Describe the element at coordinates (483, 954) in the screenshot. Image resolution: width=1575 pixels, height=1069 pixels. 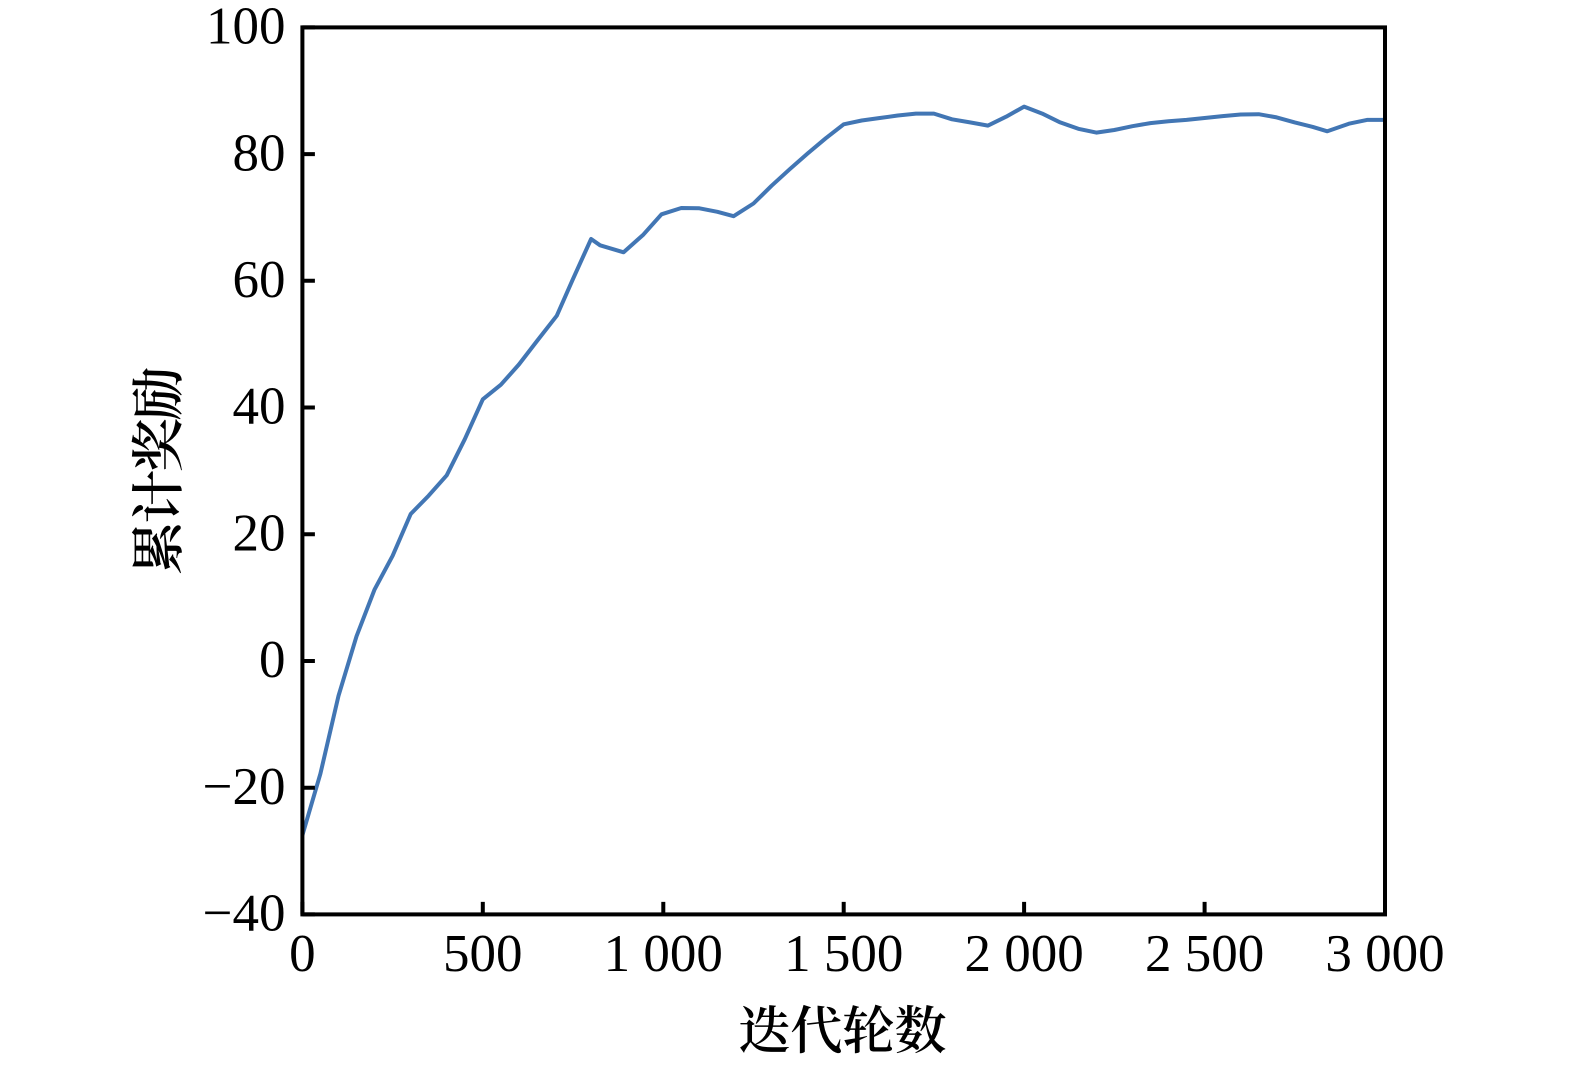
I see `svg-text: 500` at that location.